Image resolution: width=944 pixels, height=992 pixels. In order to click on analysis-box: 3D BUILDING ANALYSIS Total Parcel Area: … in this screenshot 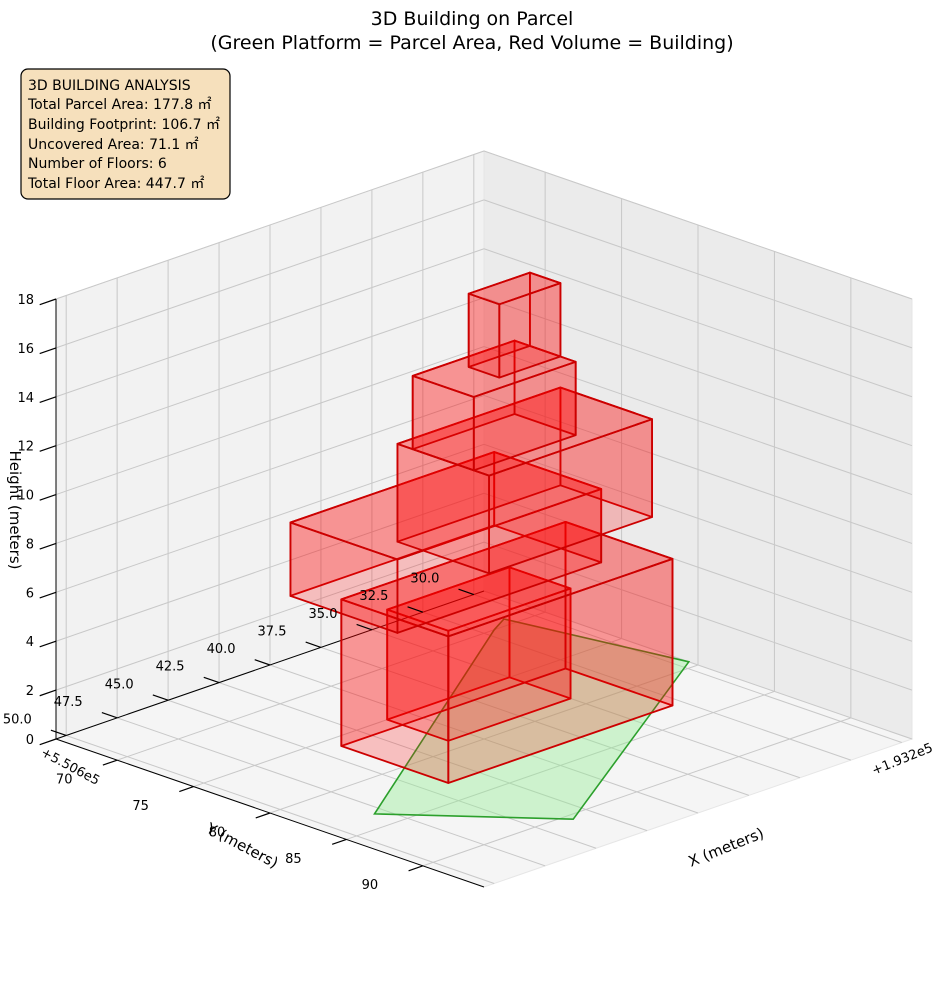, I will do `click(125, 134)`.